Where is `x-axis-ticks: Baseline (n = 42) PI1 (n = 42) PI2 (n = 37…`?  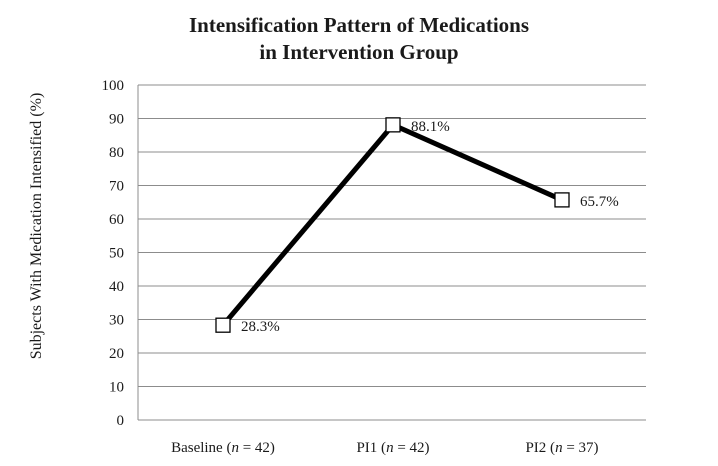 x-axis-ticks: Baseline (n = 42) PI1 (n = 42) PI2 (n = 37… is located at coordinates (384, 448).